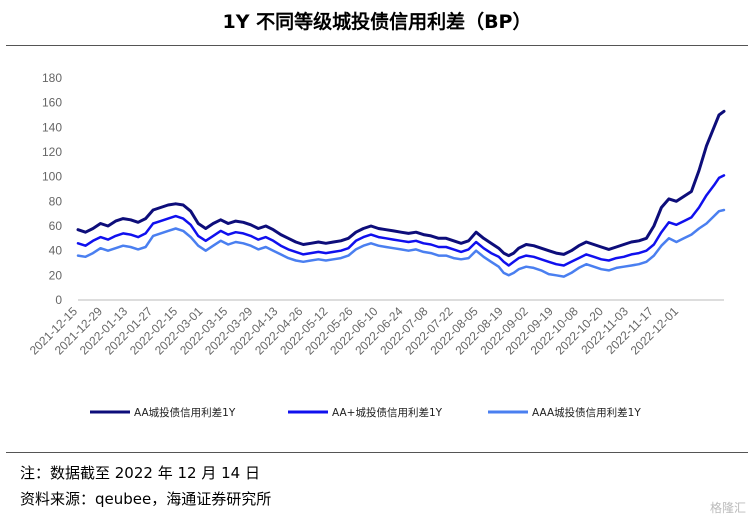  Describe the element at coordinates (52, 78) in the screenshot. I see `y-tick-label: 180` at that location.